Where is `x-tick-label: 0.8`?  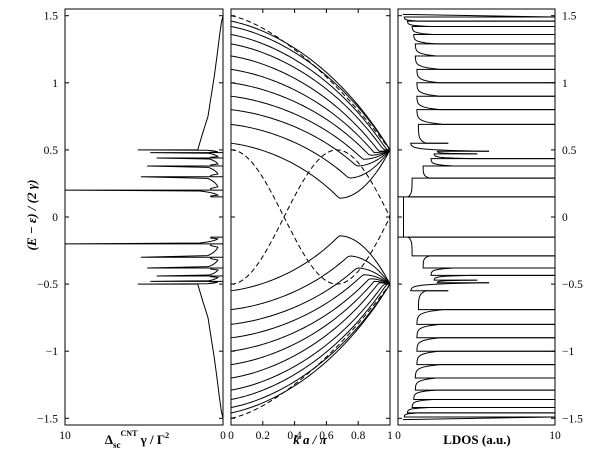 x-tick-label: 0.8 is located at coordinates (358, 436).